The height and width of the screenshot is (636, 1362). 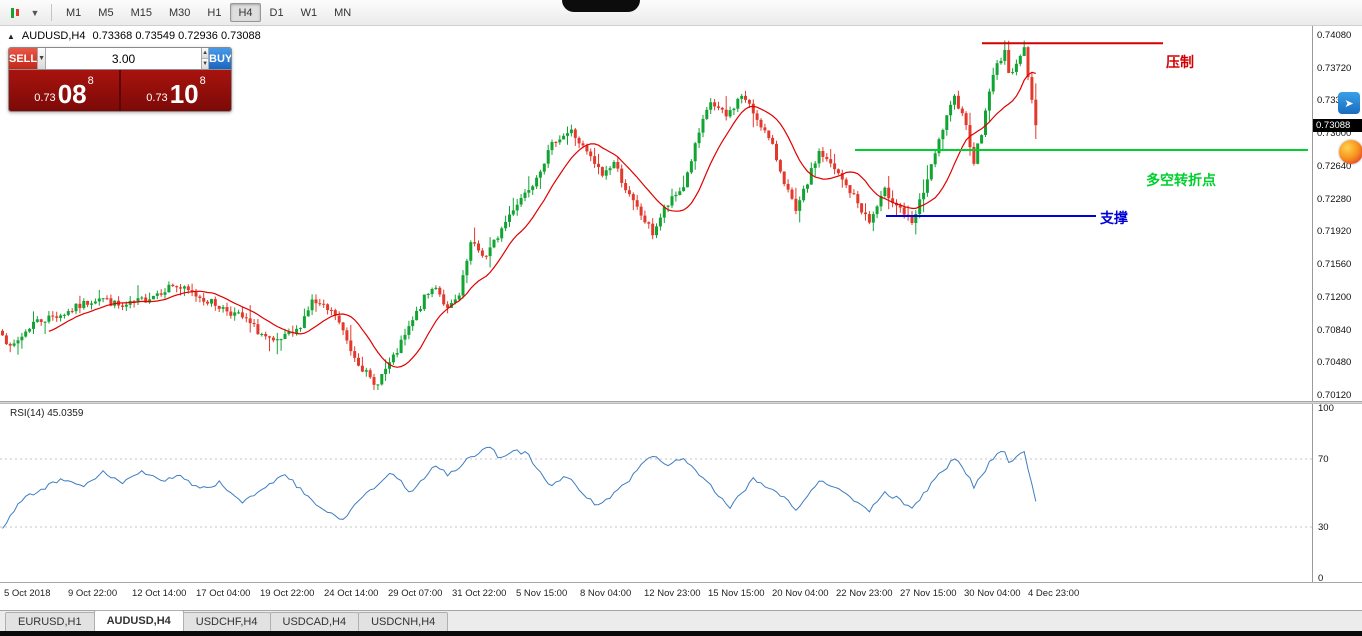 What do you see at coordinates (1054, 593) in the screenshot?
I see `time-axis-label: 4 Dec 23:00` at bounding box center [1054, 593].